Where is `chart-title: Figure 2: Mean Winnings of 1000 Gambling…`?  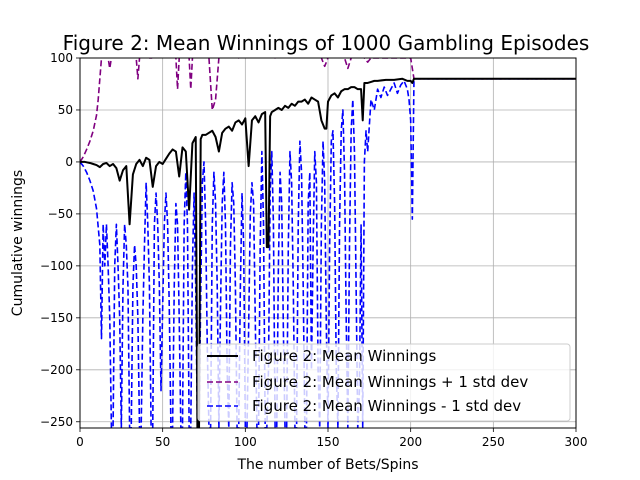
chart-title: Figure 2: Mean Winnings of 1000 Gambling… is located at coordinates (326, 43).